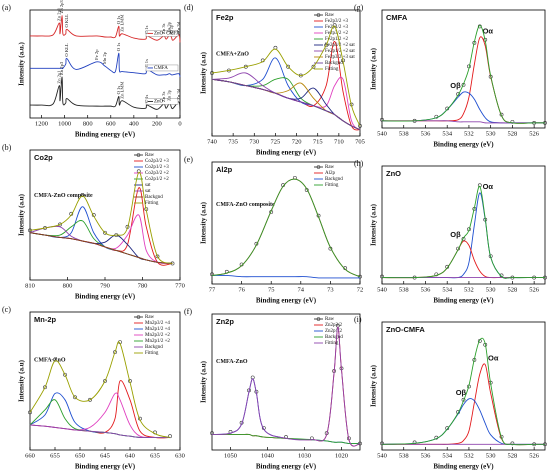 This screenshot has height=471, width=550. What do you see at coordinates (105, 455) in the screenshot?
I see `x-tick-label: 645` at bounding box center [105, 455].